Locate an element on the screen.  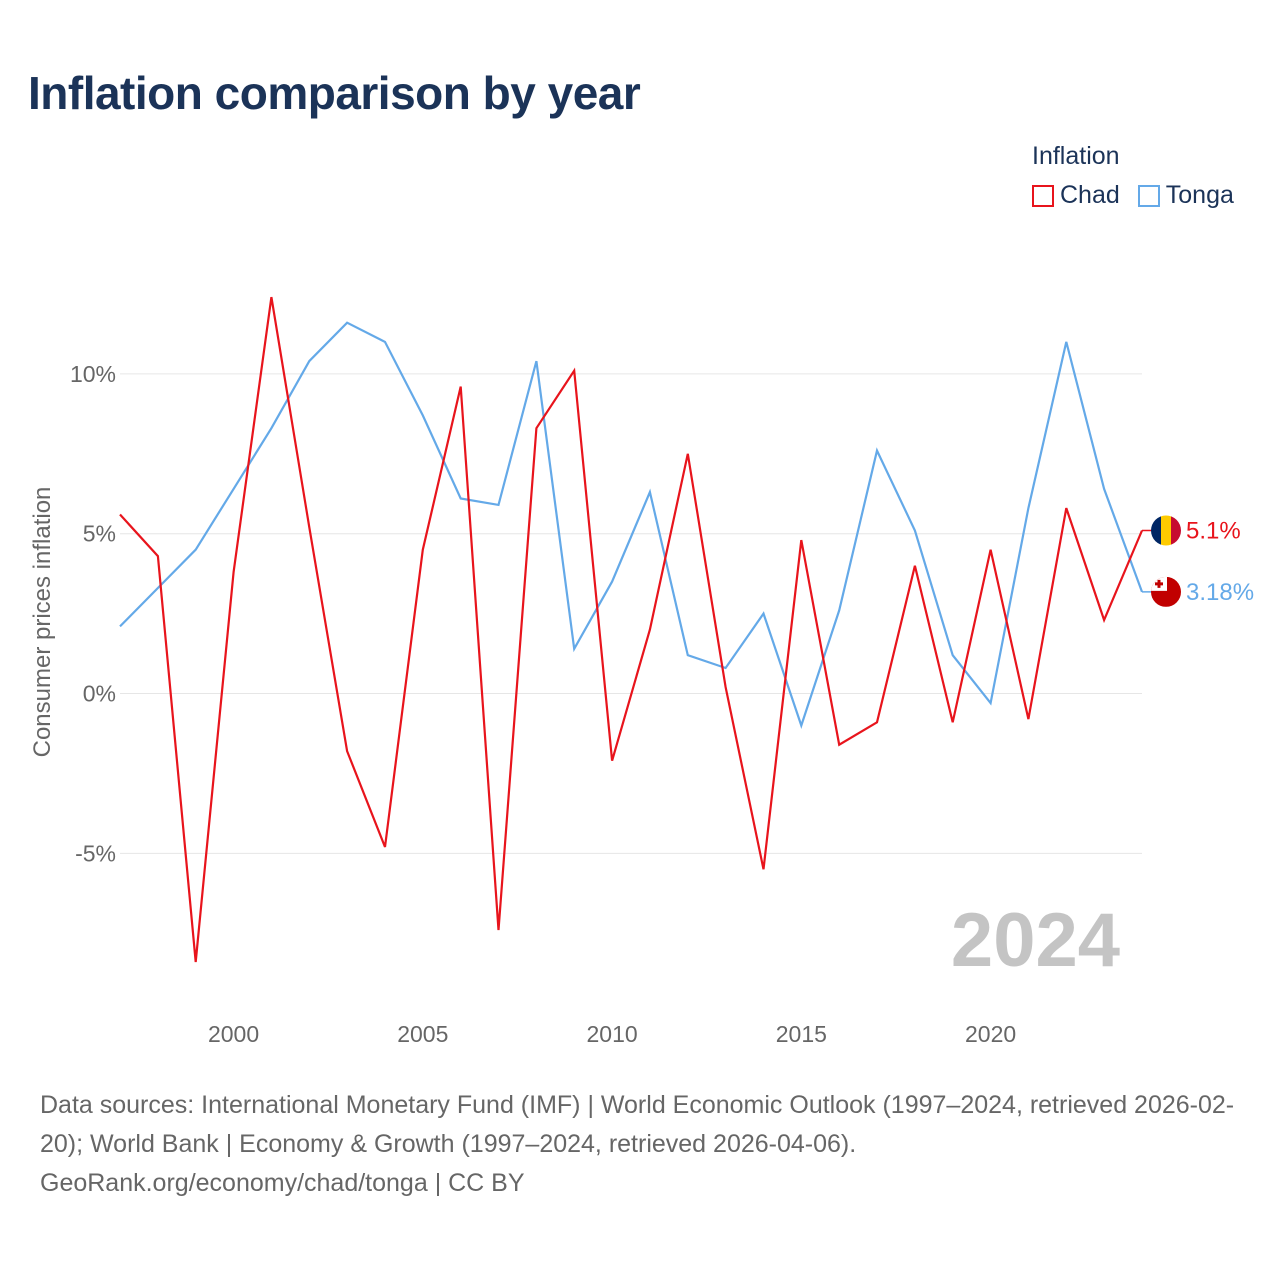
legend-label-tonga: Tonga is located at coordinates (1199, 195).